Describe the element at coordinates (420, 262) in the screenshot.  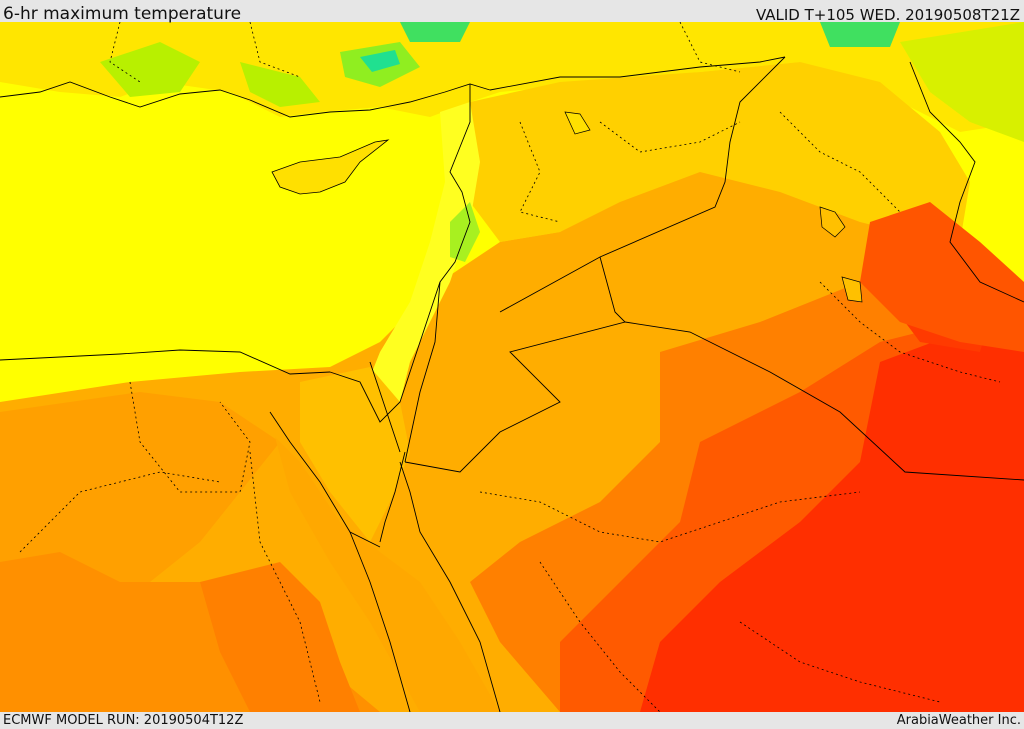
I see `levant-yellow` at that location.